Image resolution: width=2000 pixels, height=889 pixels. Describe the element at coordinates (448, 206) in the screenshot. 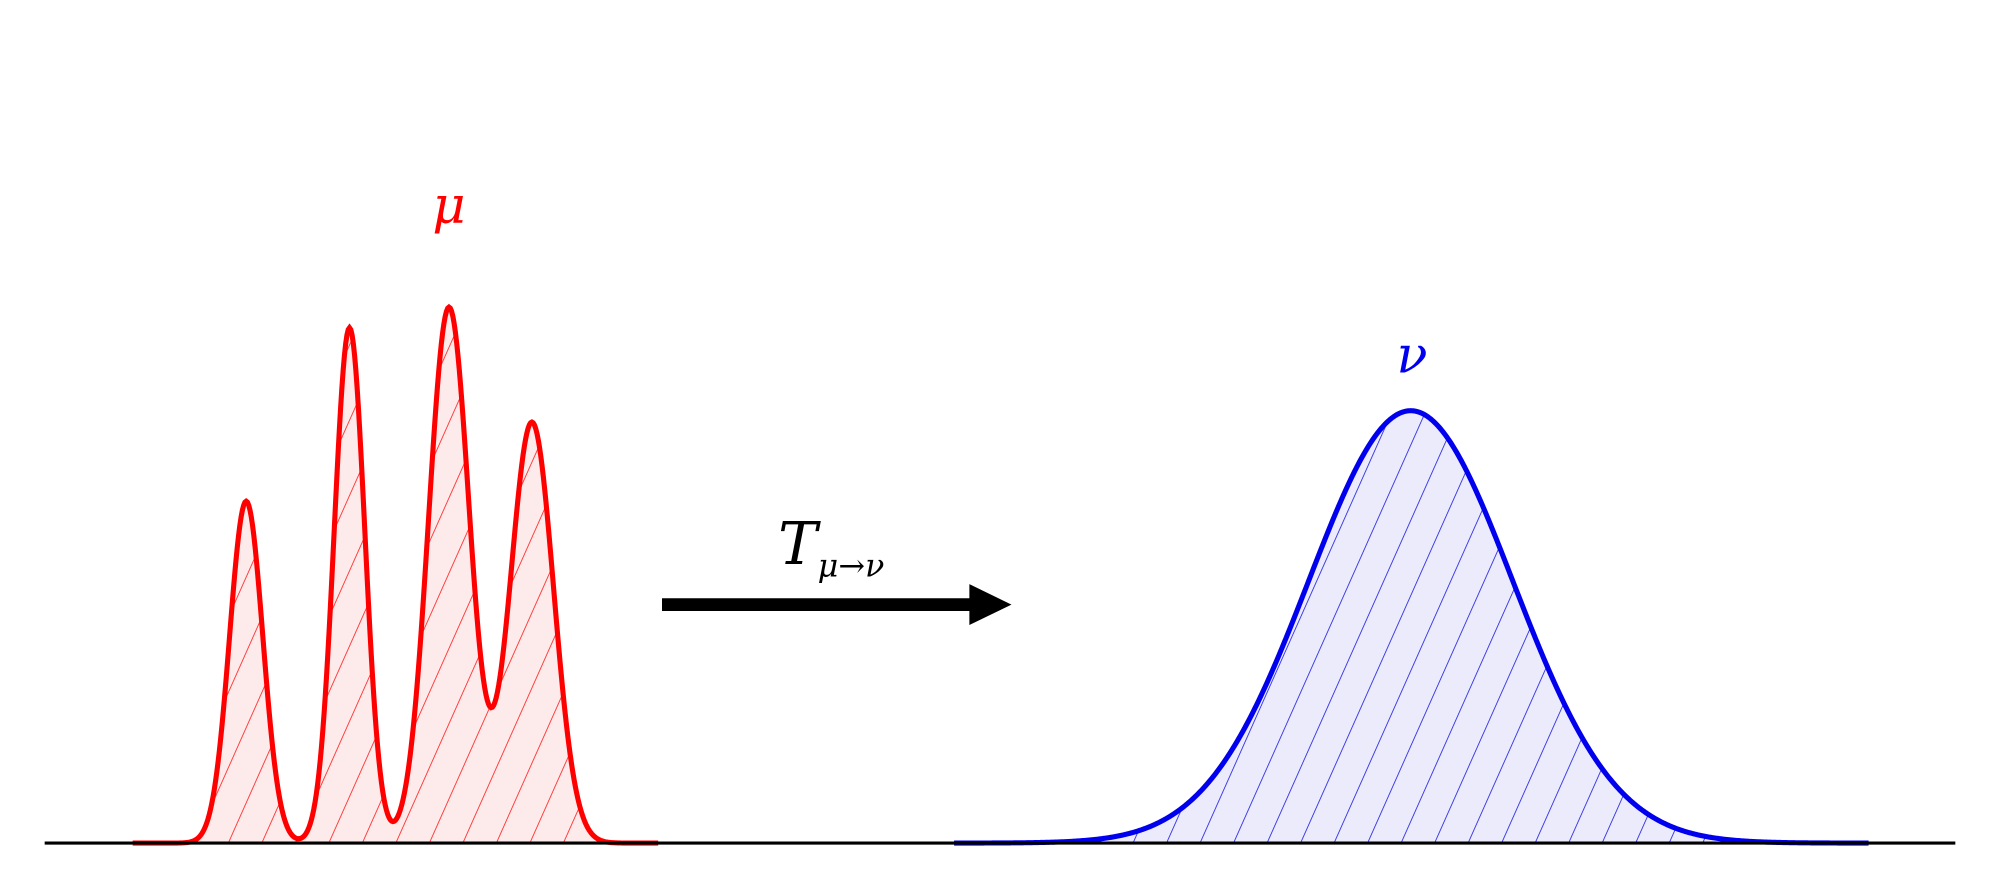

I see `mu-label: μ` at that location.